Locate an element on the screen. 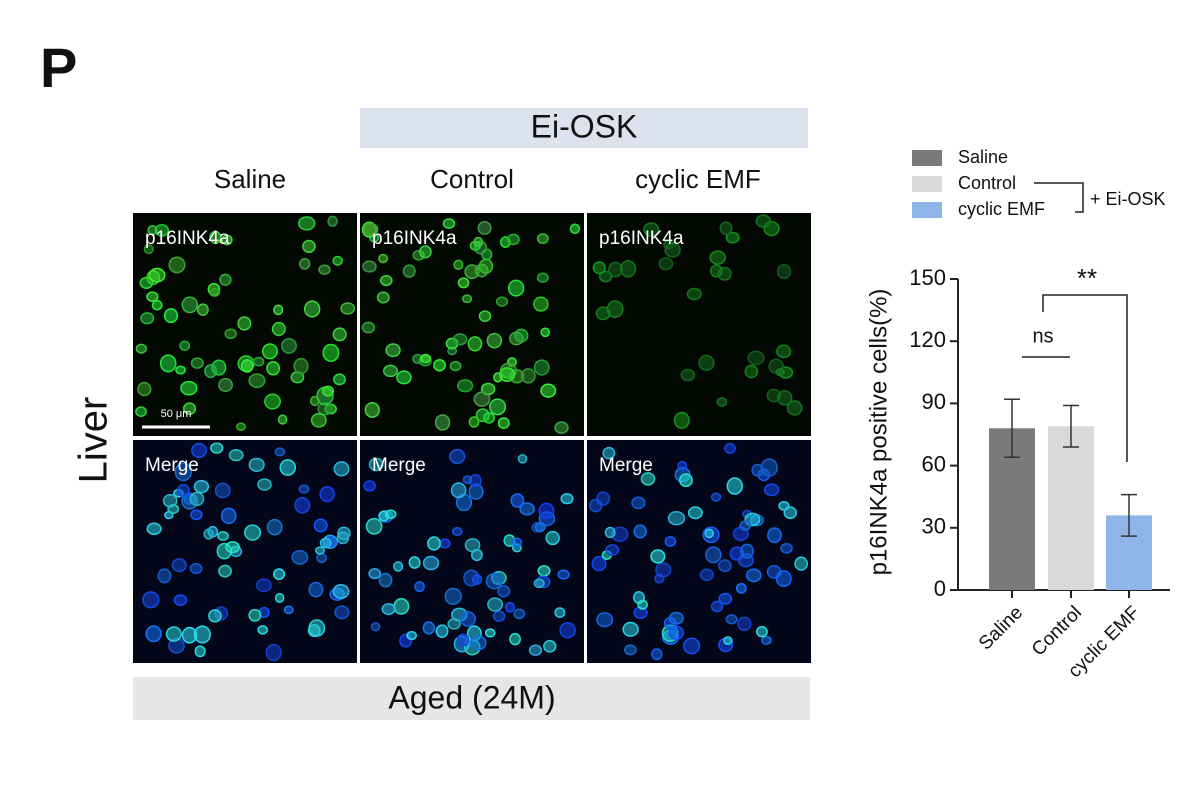  column-label: Control is located at coordinates (472, 179).